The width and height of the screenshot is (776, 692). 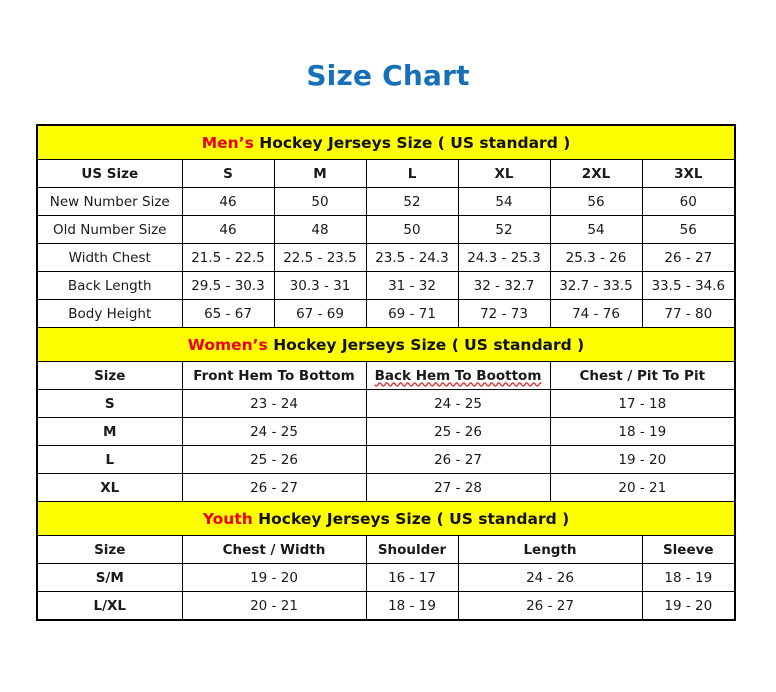 What do you see at coordinates (412, 606) in the screenshot?
I see `cell-youth-1-1: 18 - 19` at bounding box center [412, 606].